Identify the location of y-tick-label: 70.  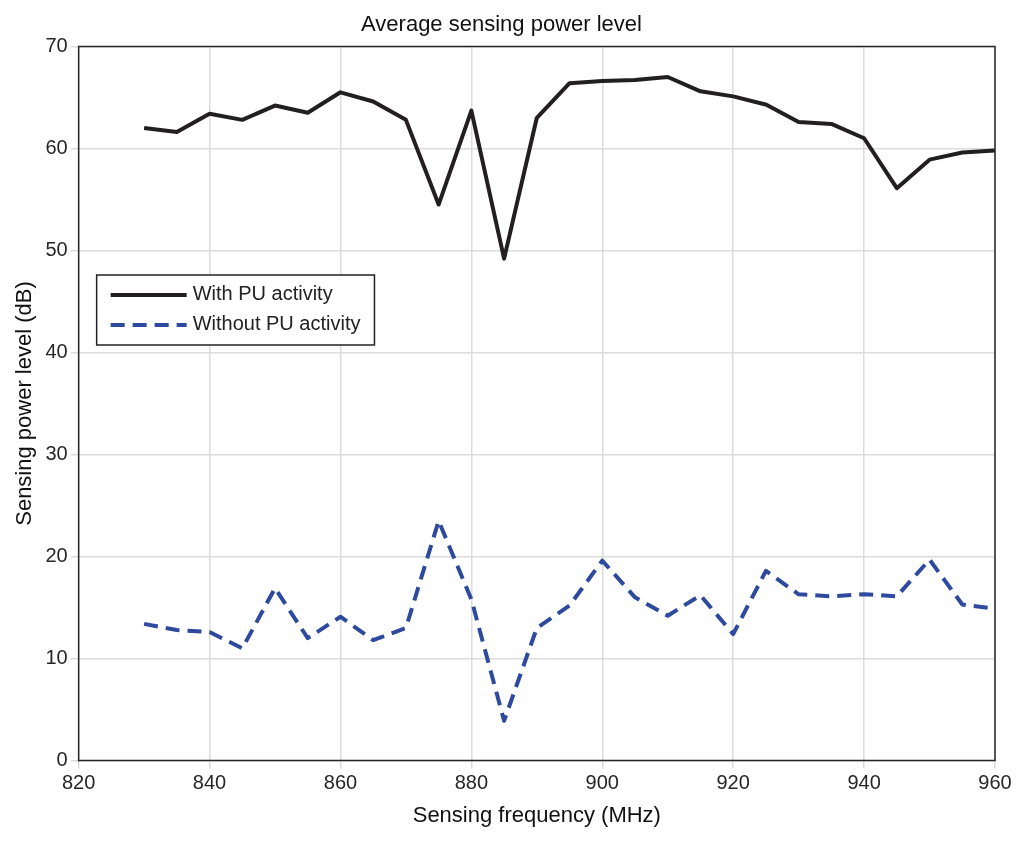
(56, 44).